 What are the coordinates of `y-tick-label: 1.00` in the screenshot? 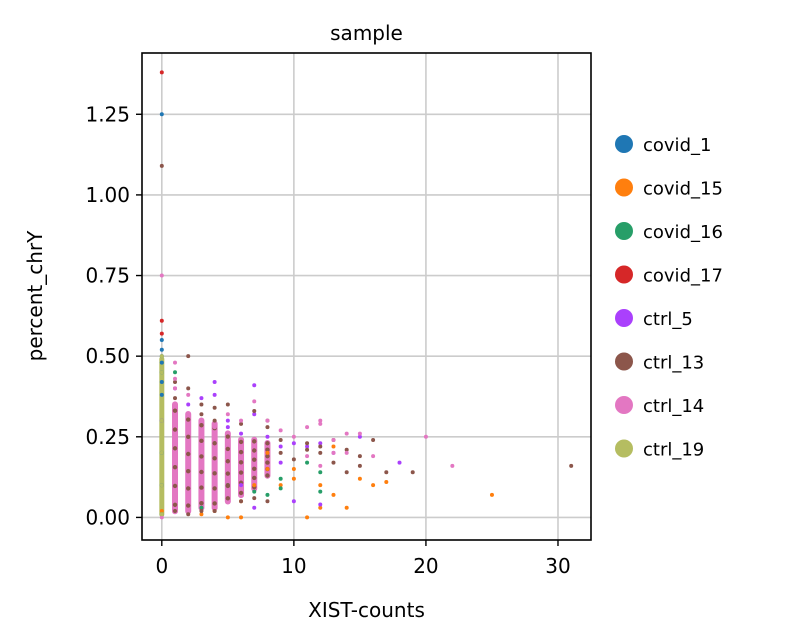 It's located at (107, 195).